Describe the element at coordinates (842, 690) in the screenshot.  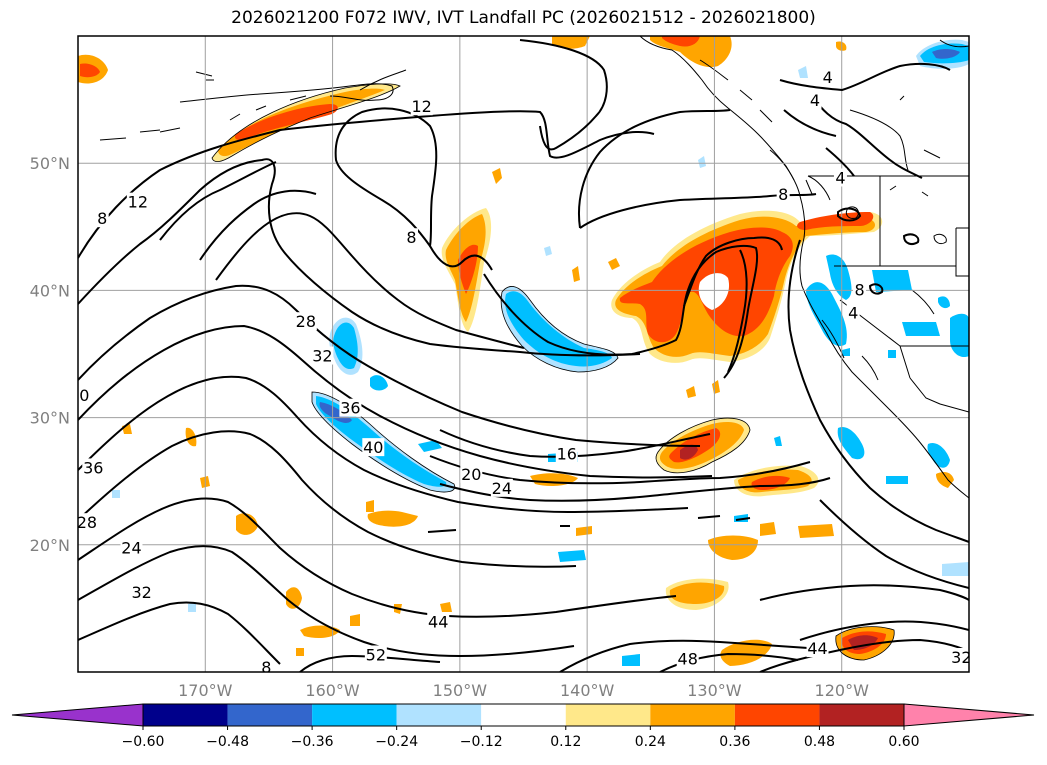
I see `lon-tick-label: 120°W` at that location.